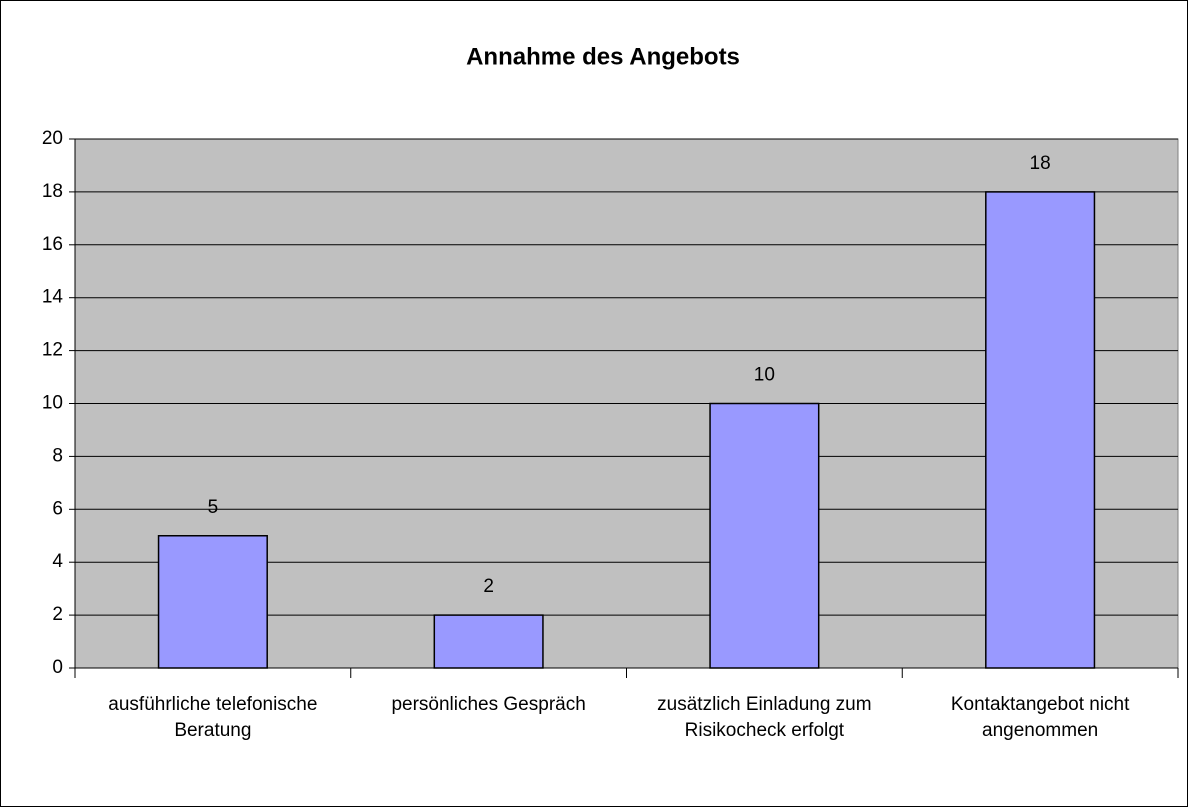 Image resolution: width=1188 pixels, height=807 pixels. Describe the element at coordinates (57, 561) in the screenshot. I see `y-tick-label: 4` at that location.